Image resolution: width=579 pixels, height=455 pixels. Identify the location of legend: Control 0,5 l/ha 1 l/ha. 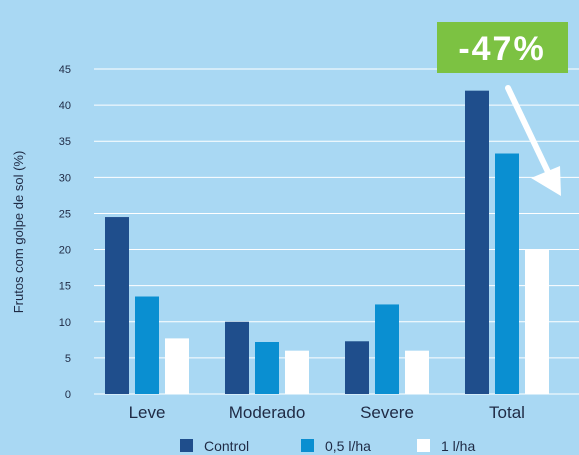
(327, 446).